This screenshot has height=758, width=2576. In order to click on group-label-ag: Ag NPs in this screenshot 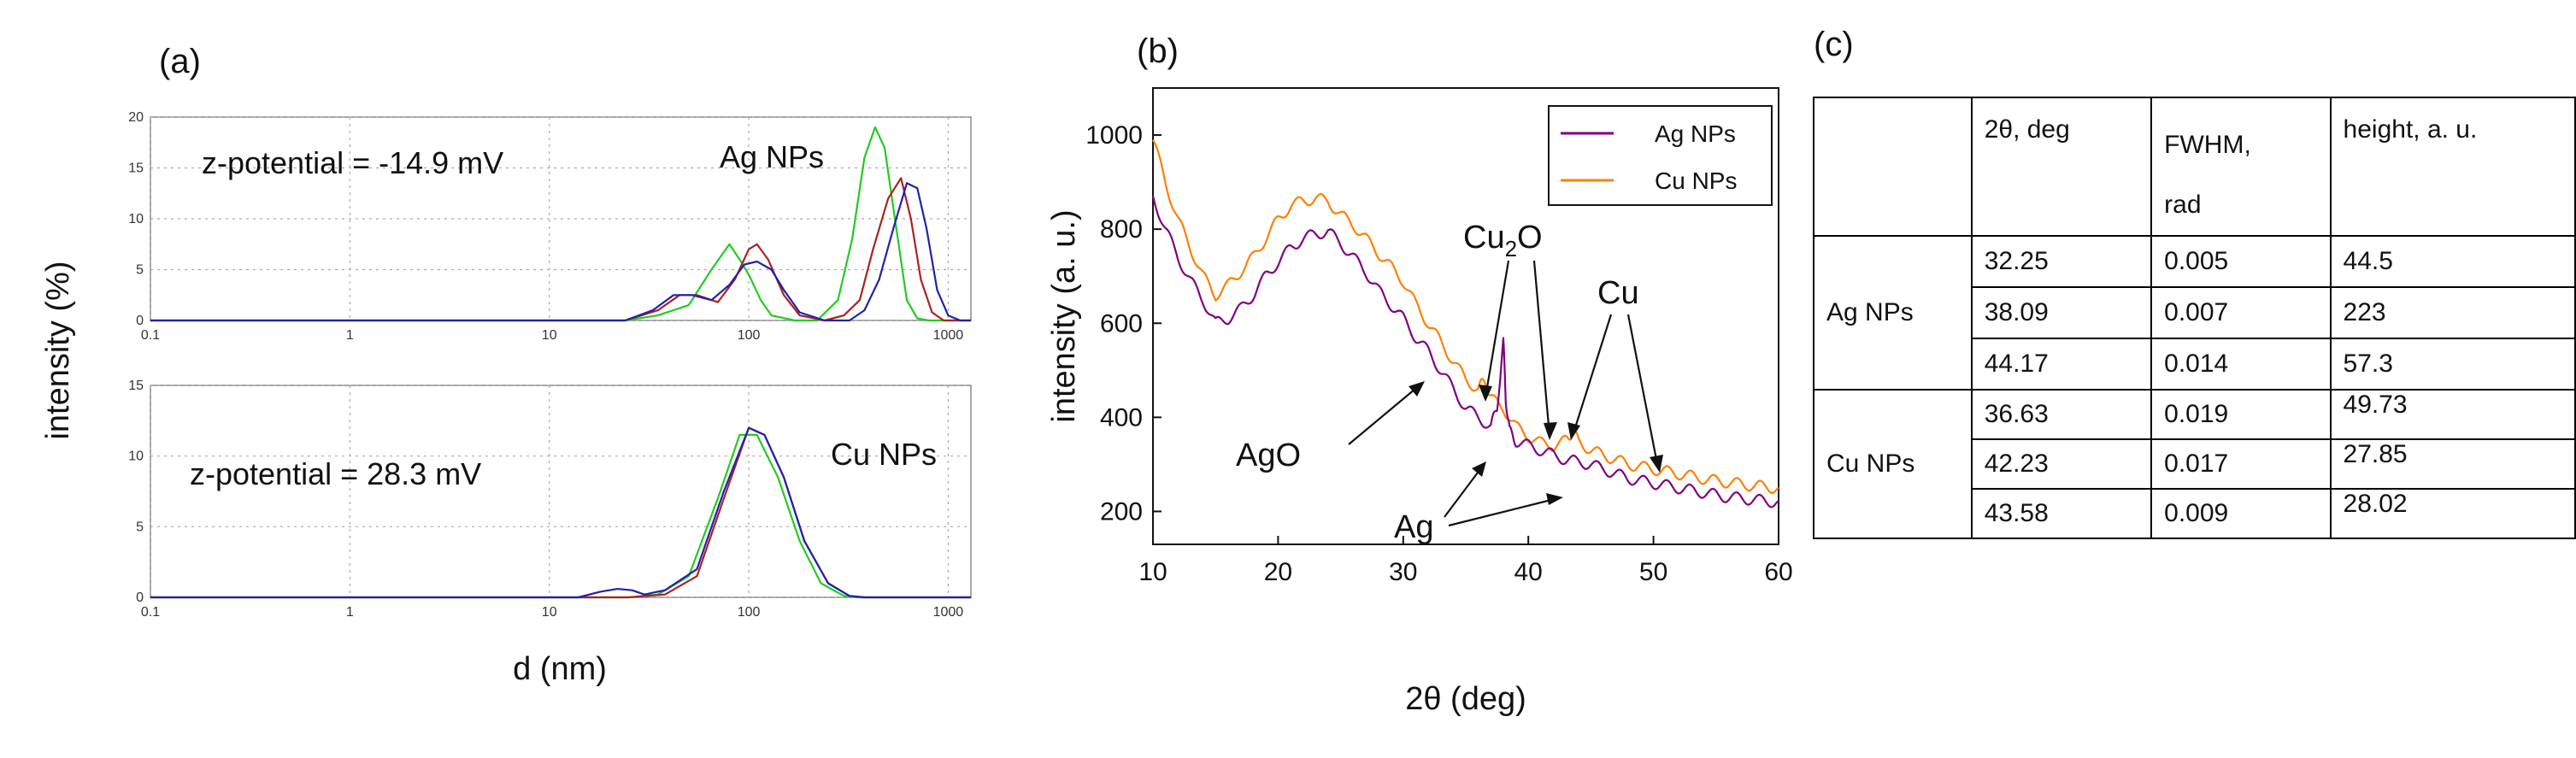, I will do `click(1893, 313)`.